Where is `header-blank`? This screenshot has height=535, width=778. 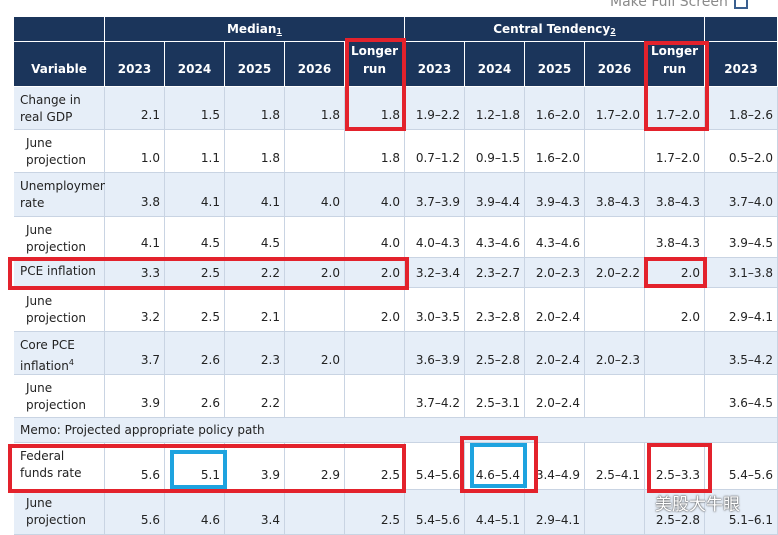 header-blank is located at coordinates (741, 29).